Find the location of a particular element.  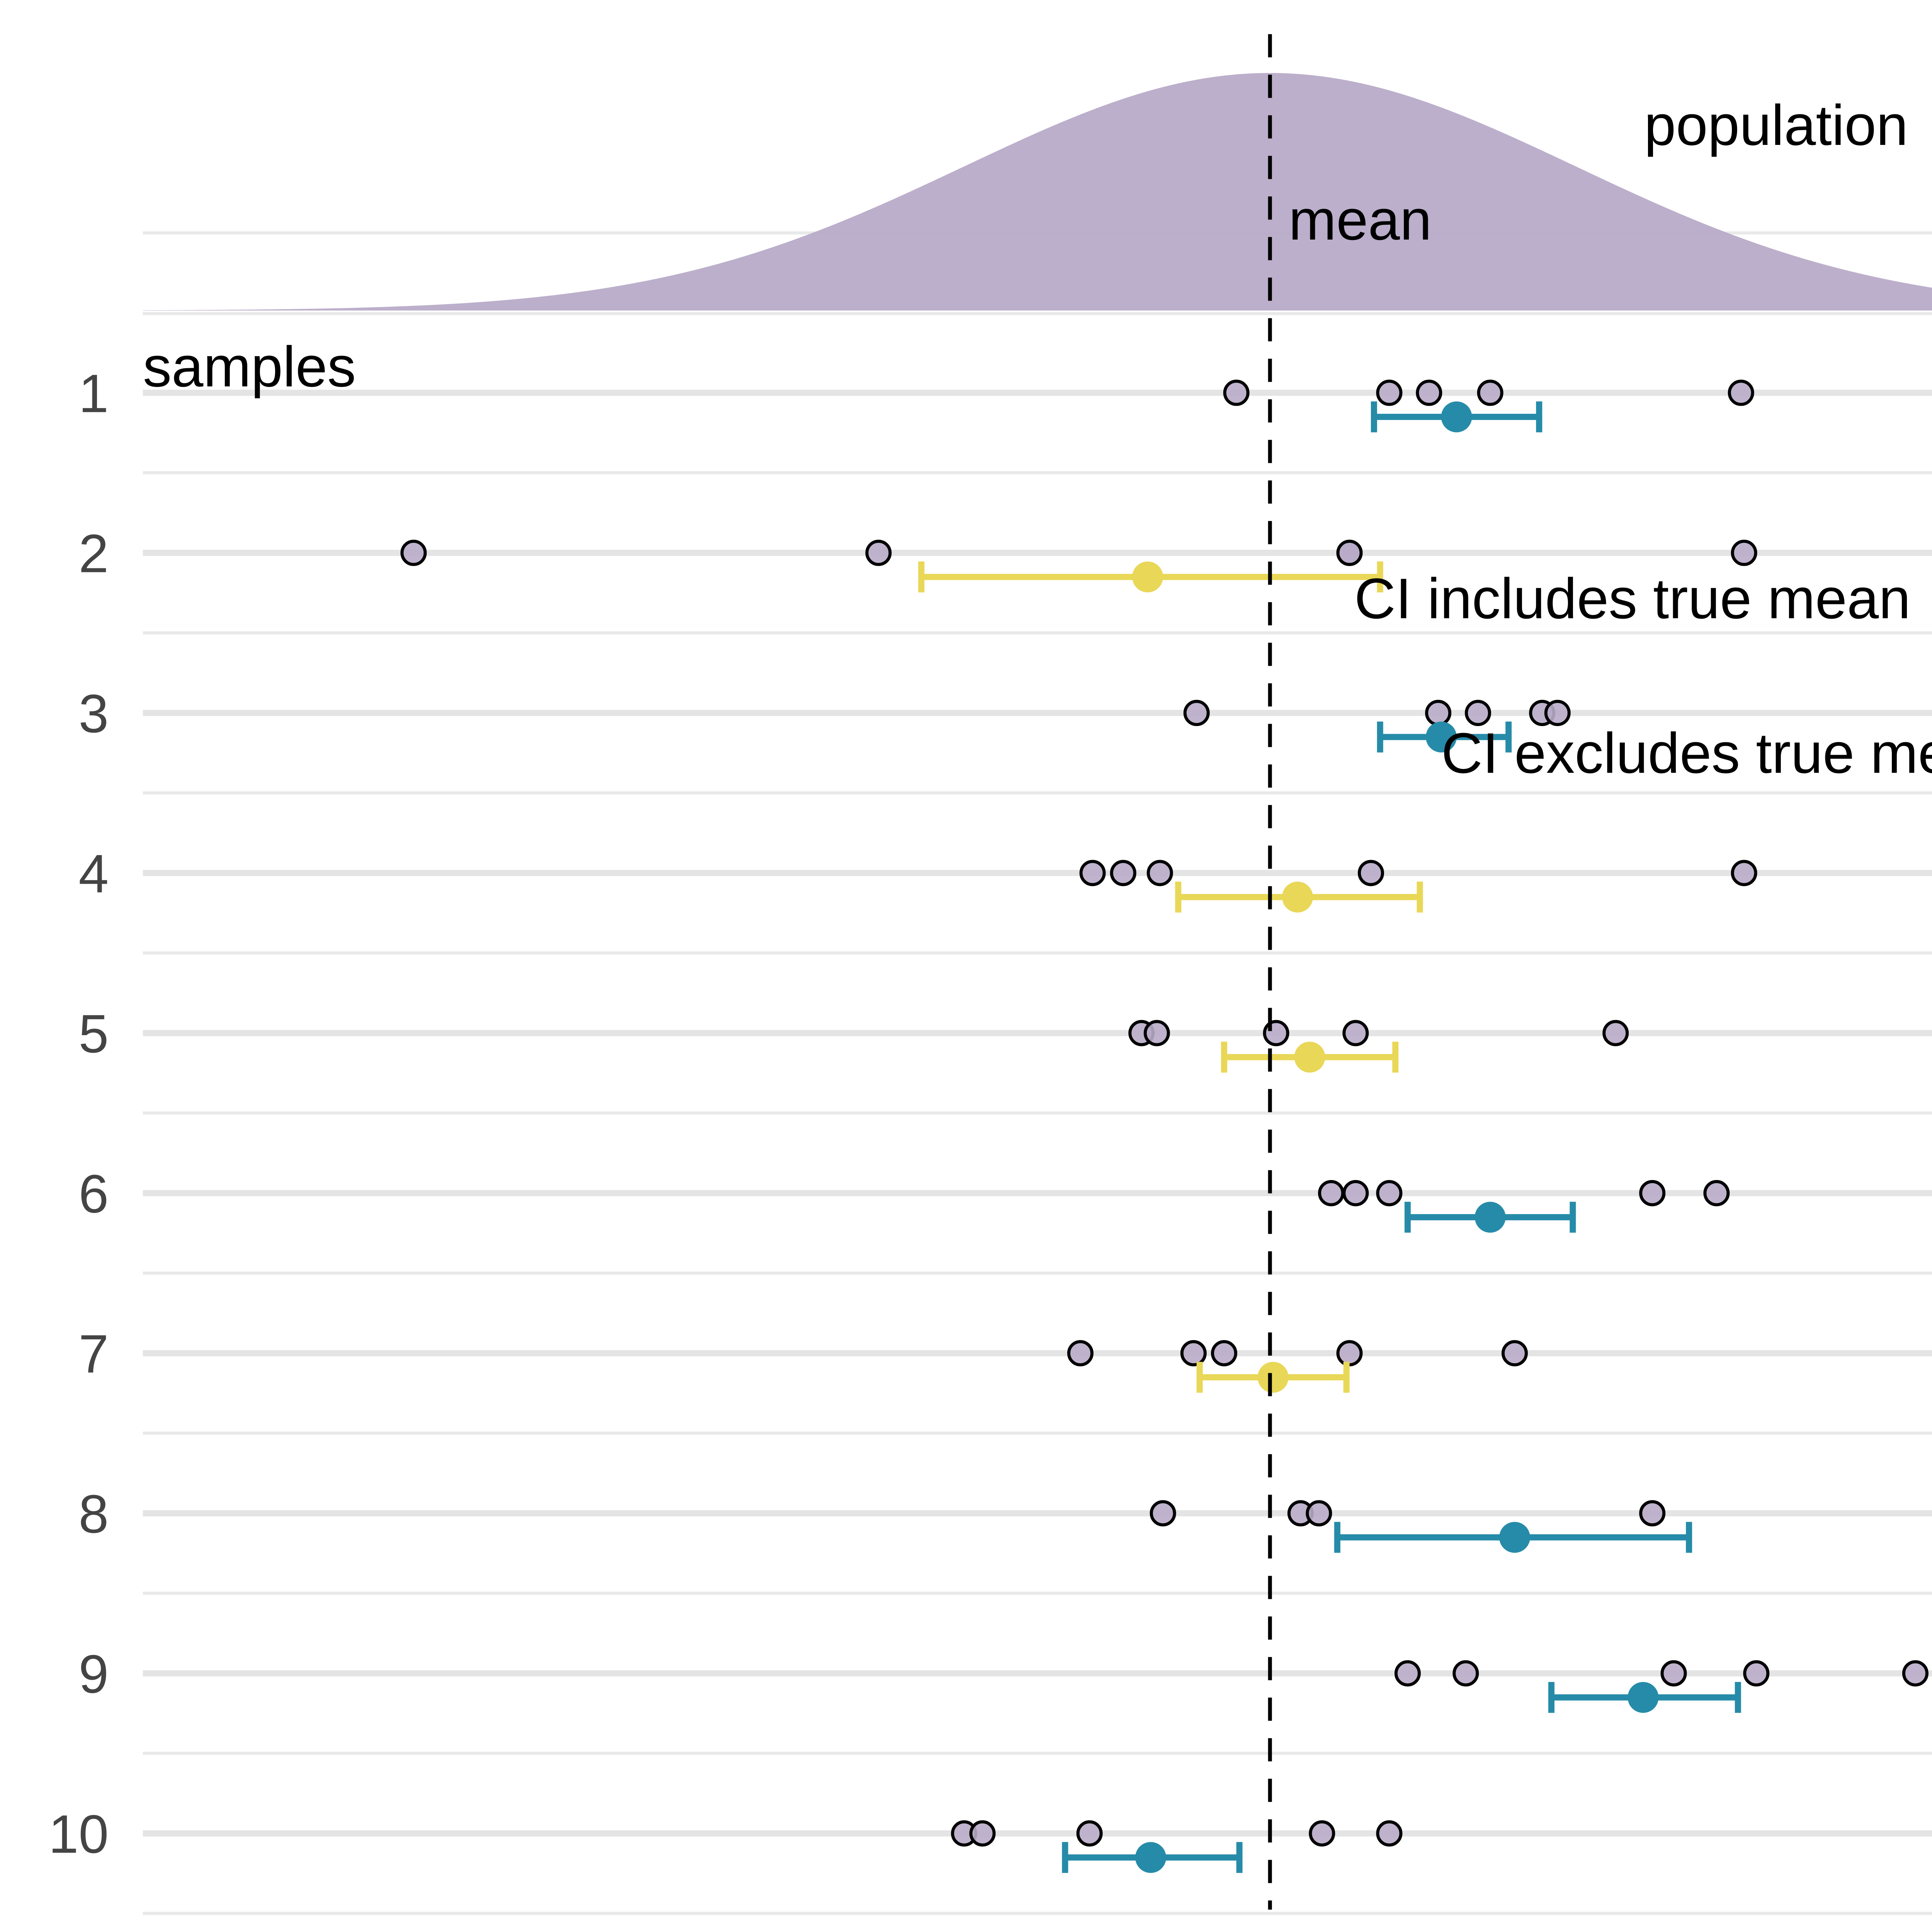

population-label: population is located at coordinates (1776, 126).